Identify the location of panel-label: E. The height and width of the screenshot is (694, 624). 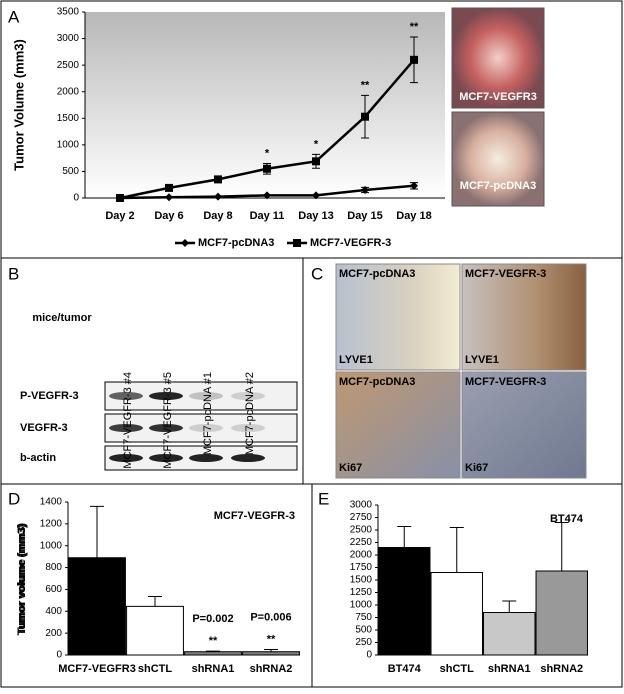
(323, 498).